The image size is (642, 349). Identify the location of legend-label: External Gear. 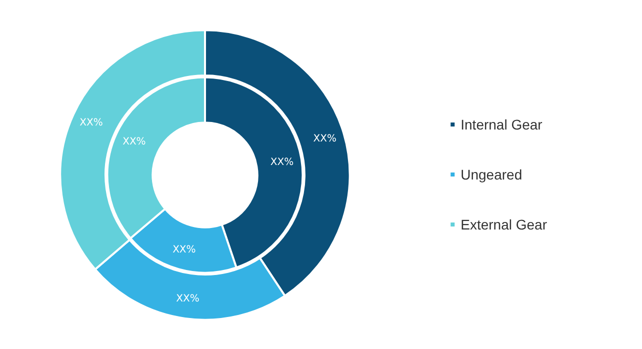
(504, 224).